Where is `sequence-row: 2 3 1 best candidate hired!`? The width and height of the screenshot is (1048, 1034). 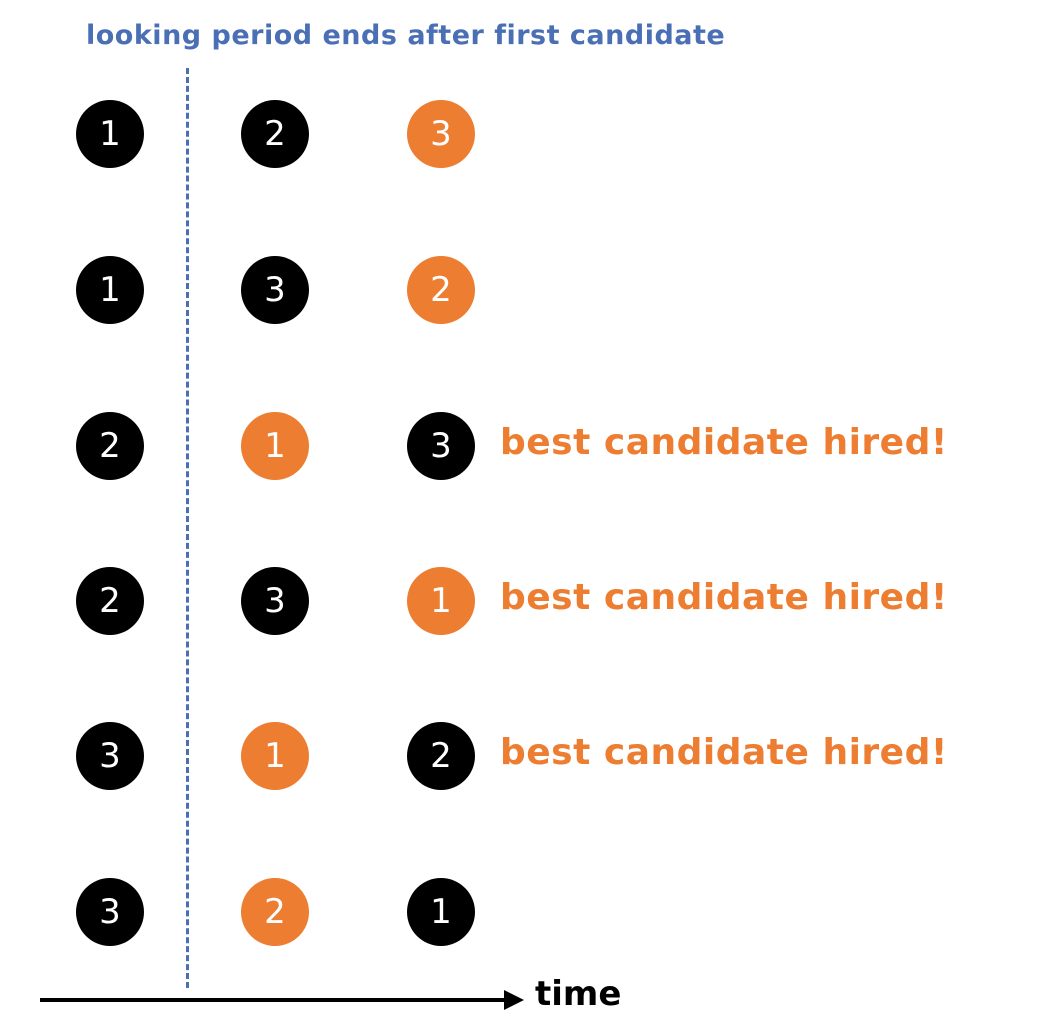
sequence-row: 2 3 1 best candidate hired! is located at coordinates (524, 602).